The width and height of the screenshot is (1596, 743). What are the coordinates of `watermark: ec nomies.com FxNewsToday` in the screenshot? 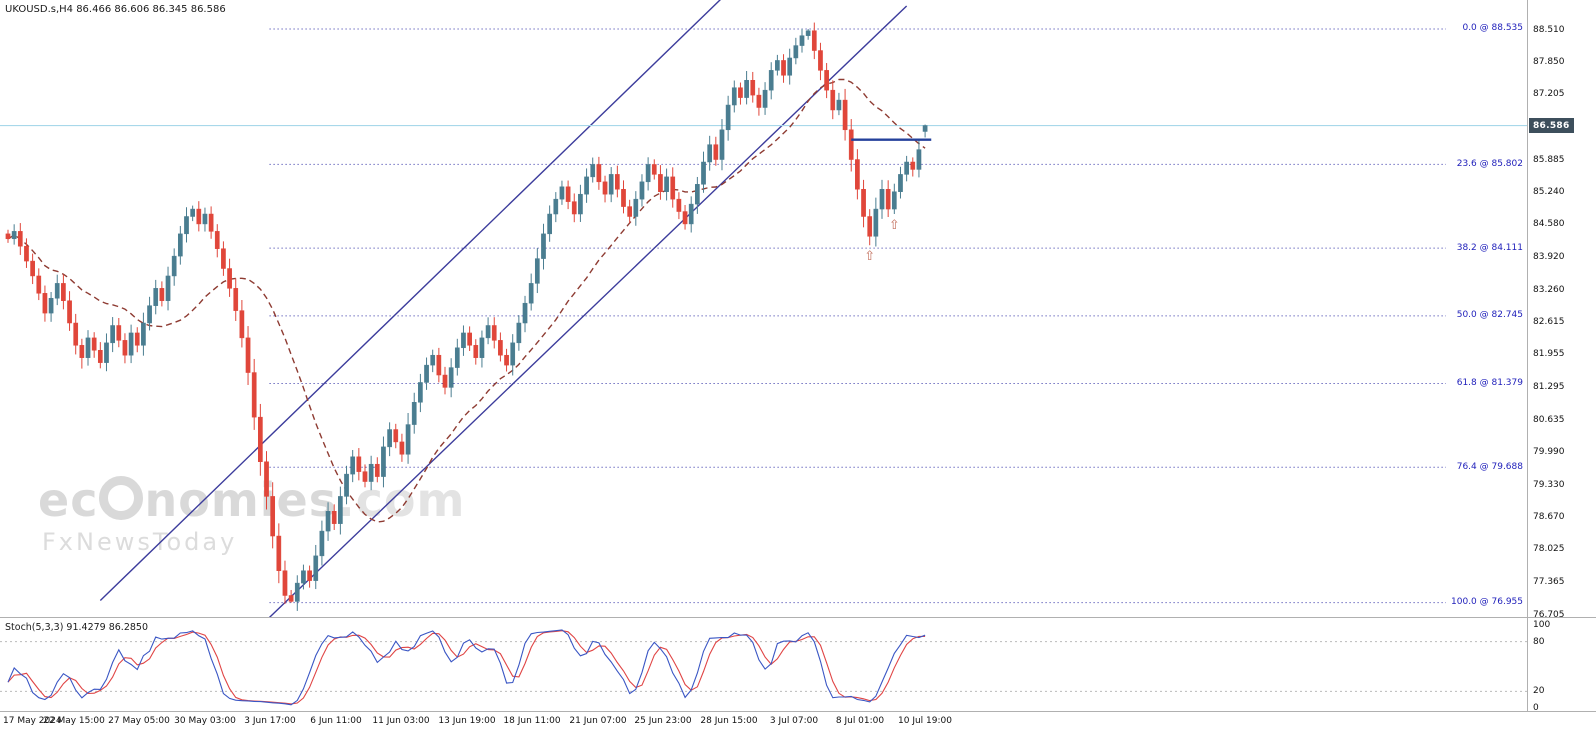 It's located at (251, 515).